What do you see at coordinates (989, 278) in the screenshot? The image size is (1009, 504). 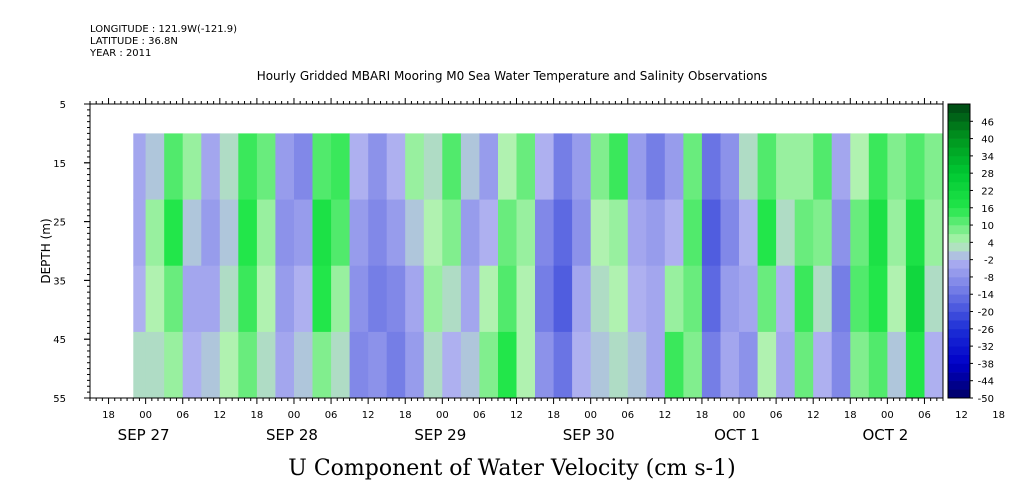 I see `colorbar-tick-label: -8` at bounding box center [989, 278].